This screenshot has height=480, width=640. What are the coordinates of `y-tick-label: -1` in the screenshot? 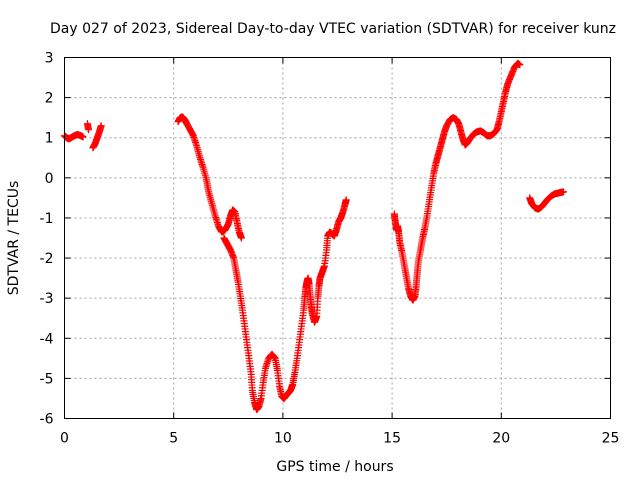 It's located at (47, 219).